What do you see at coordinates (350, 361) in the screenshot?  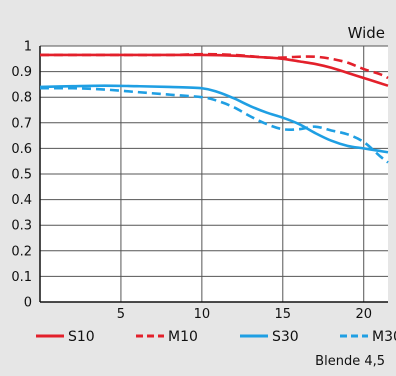 I see `footnote: Blende 4,5` at bounding box center [350, 361].